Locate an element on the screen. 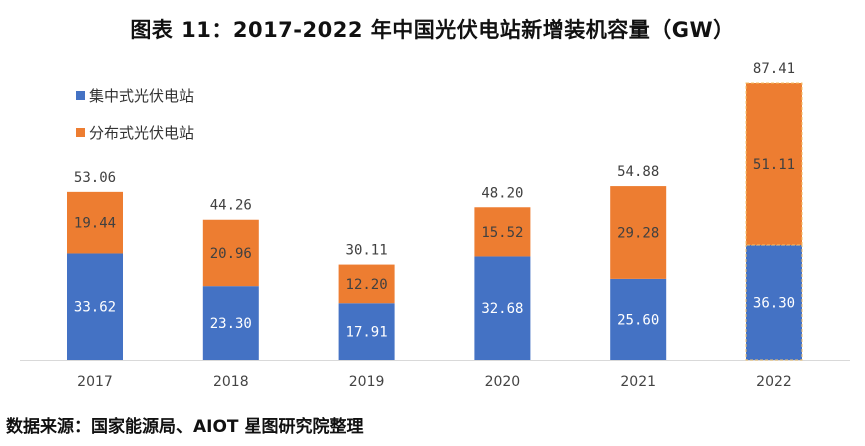 The height and width of the screenshot is (446, 865). data-label: 15.52 is located at coordinates (502, 233).